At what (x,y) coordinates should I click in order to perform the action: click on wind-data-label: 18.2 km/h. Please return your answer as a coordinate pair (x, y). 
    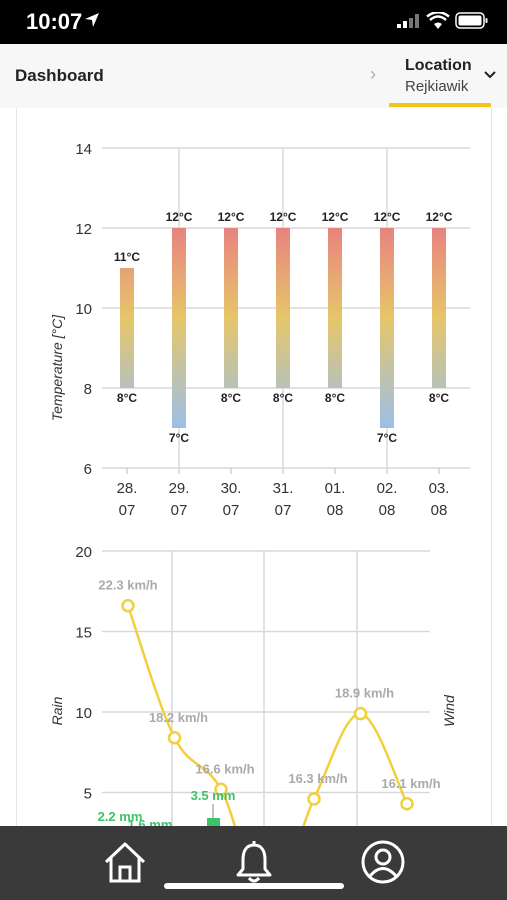
    Looking at the image, I should click on (178, 717).